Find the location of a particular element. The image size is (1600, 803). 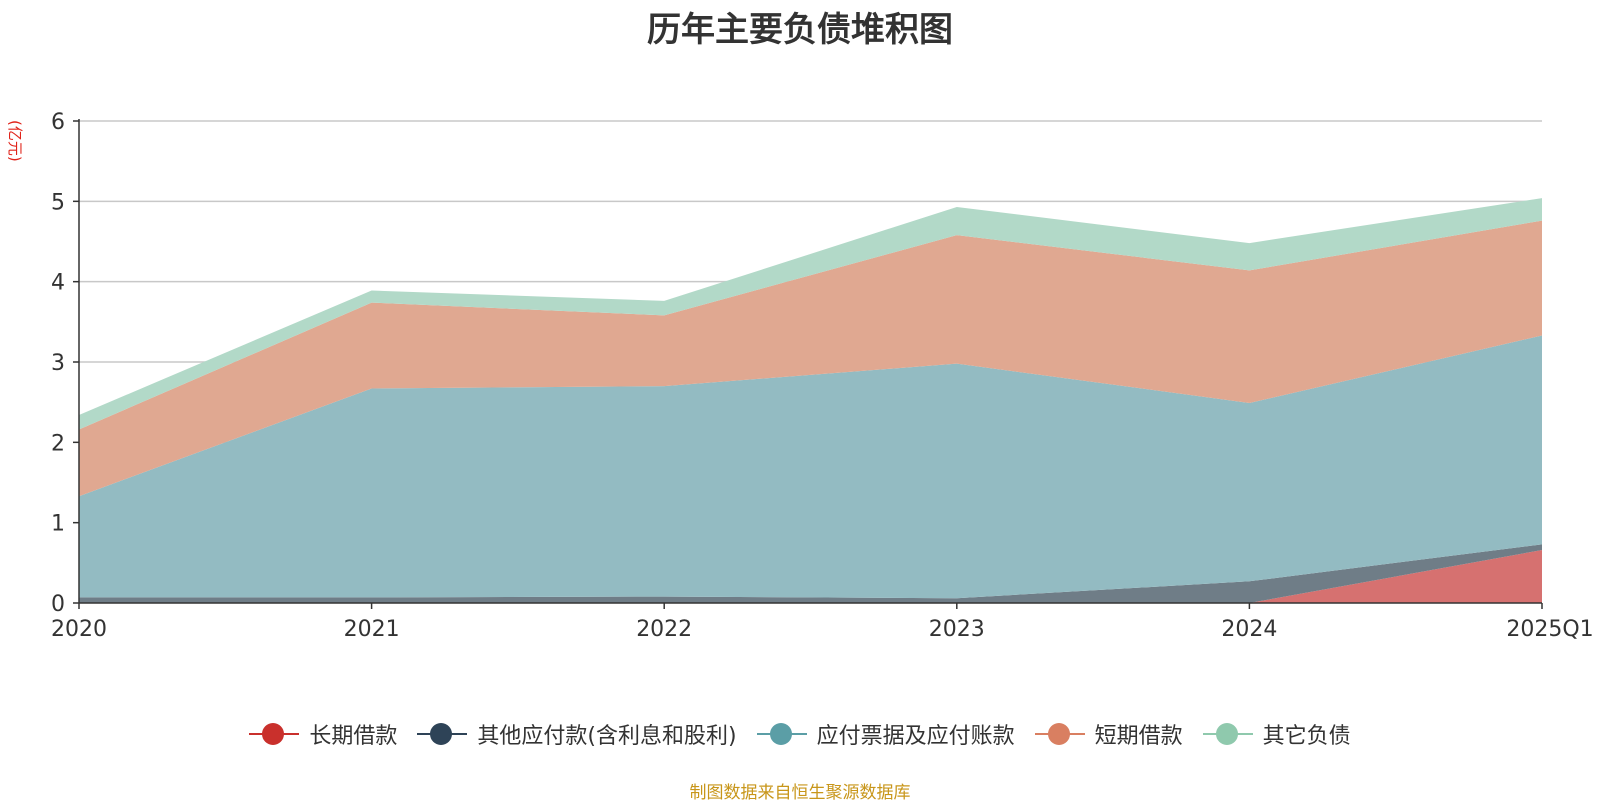

legend-item: 短期借款 is located at coordinates (1108, 734).